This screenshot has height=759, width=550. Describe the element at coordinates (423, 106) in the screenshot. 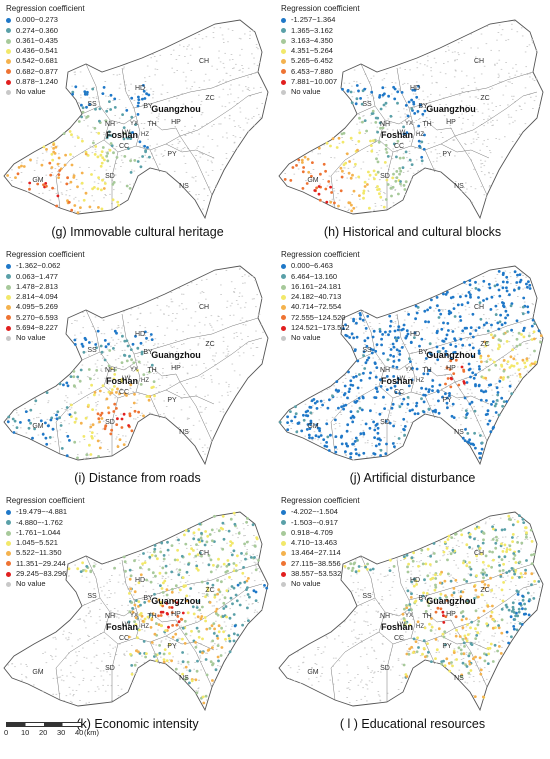

I see `district-label: BY` at that location.